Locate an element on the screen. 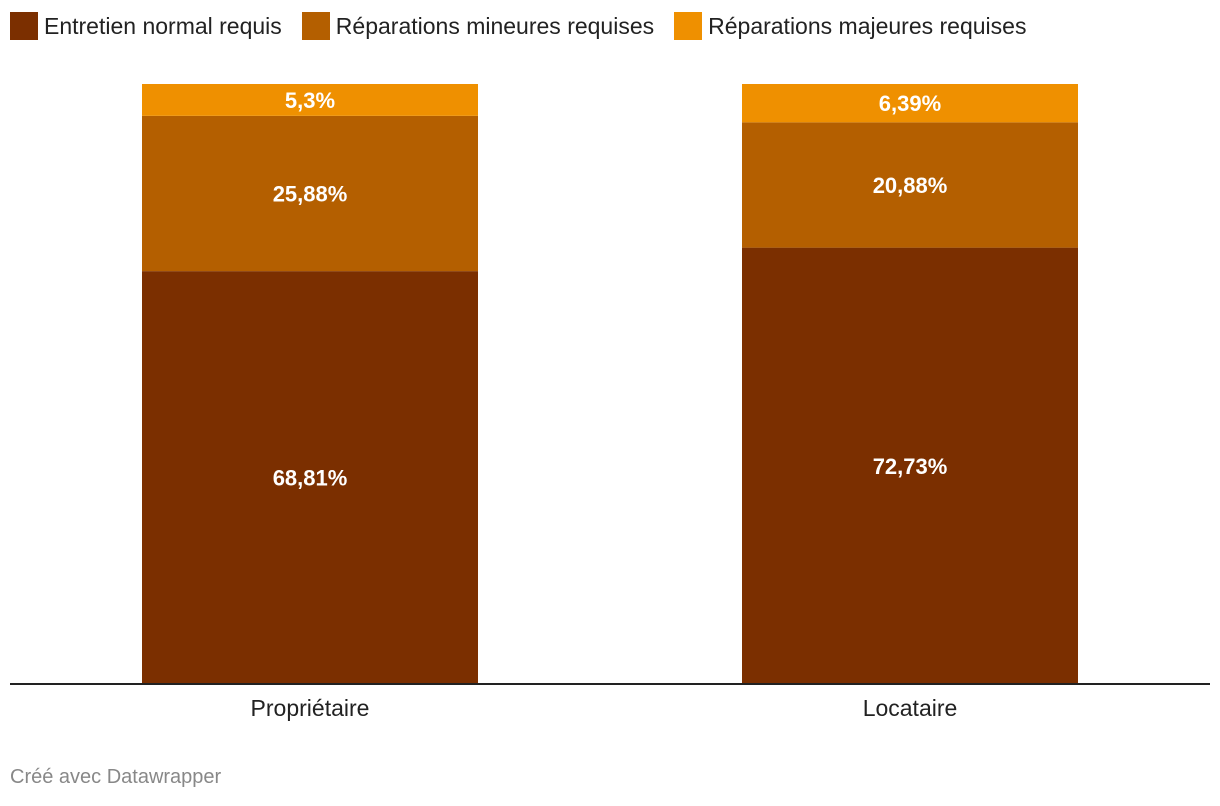 This screenshot has width=1220, height=806. value-label-proprietaire-series-1: 25,88% is located at coordinates (310, 194).